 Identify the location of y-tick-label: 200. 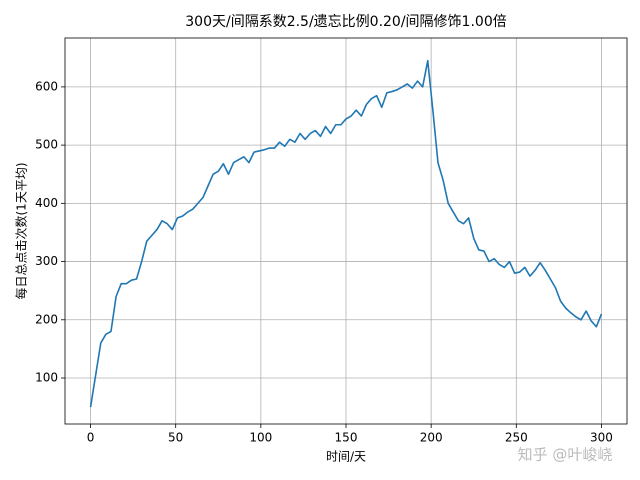
(46, 319).